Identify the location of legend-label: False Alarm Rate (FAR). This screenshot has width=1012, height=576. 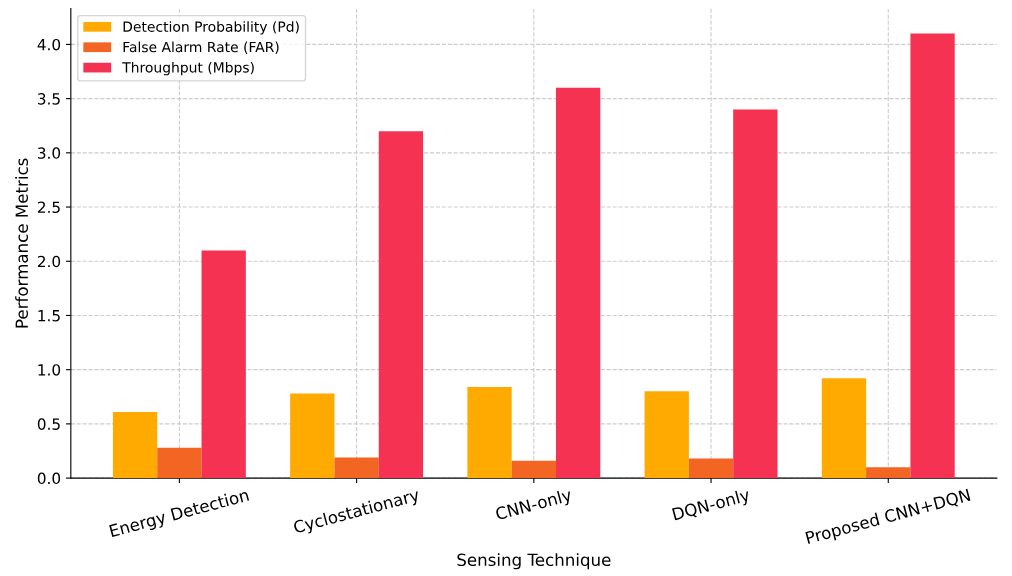
(201, 47).